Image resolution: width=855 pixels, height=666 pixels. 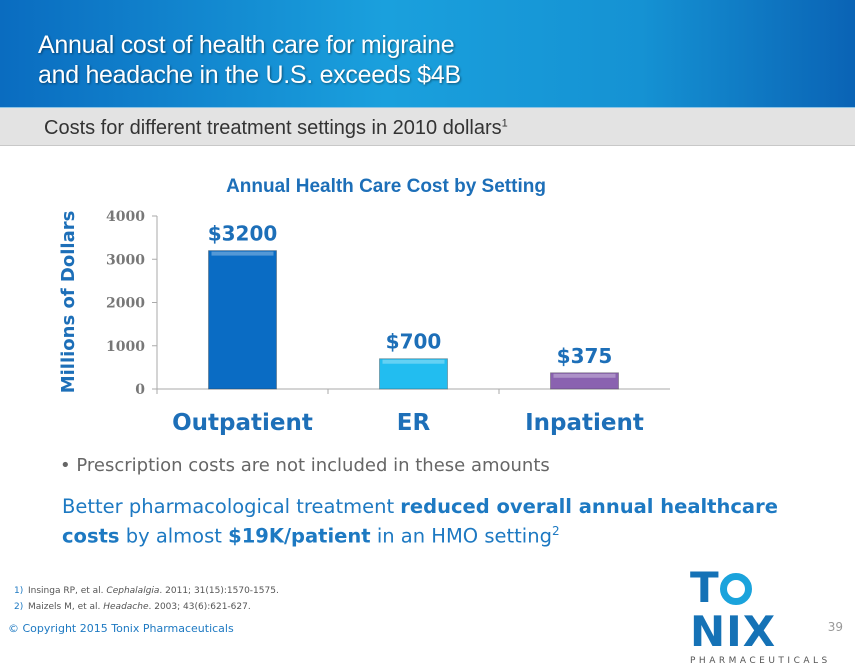 I want to click on data-label: $375, so click(x=585, y=356).